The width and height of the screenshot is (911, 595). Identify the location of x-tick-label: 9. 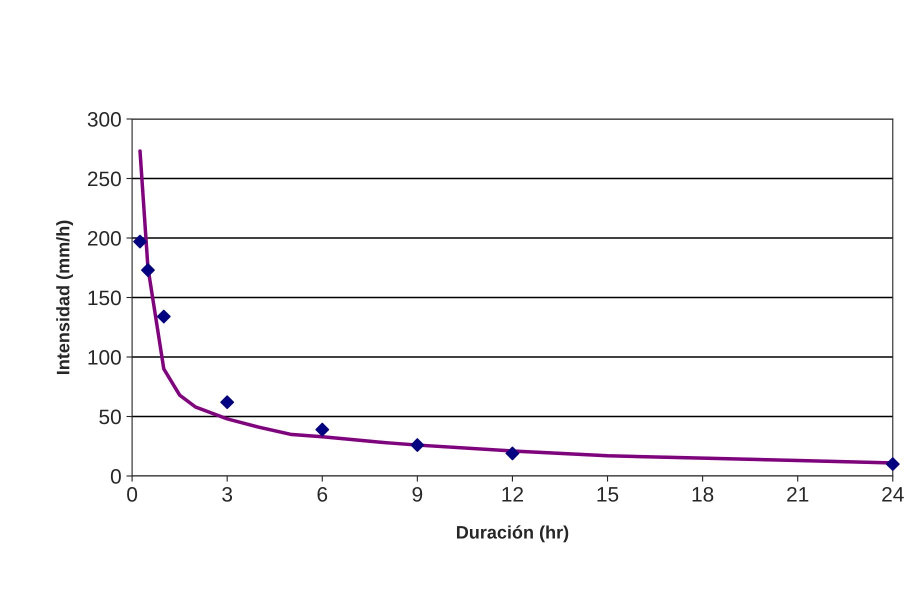
(417, 494).